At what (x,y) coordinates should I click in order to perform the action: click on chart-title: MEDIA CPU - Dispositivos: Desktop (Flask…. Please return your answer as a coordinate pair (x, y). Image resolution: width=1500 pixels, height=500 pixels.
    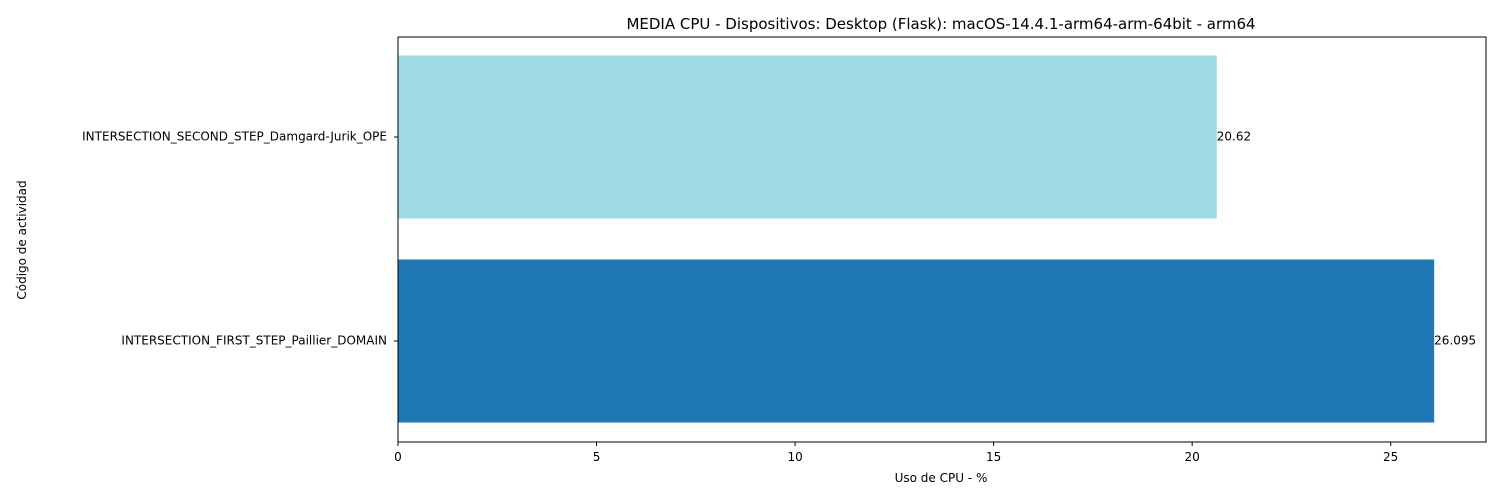
    Looking at the image, I should click on (940, 24).